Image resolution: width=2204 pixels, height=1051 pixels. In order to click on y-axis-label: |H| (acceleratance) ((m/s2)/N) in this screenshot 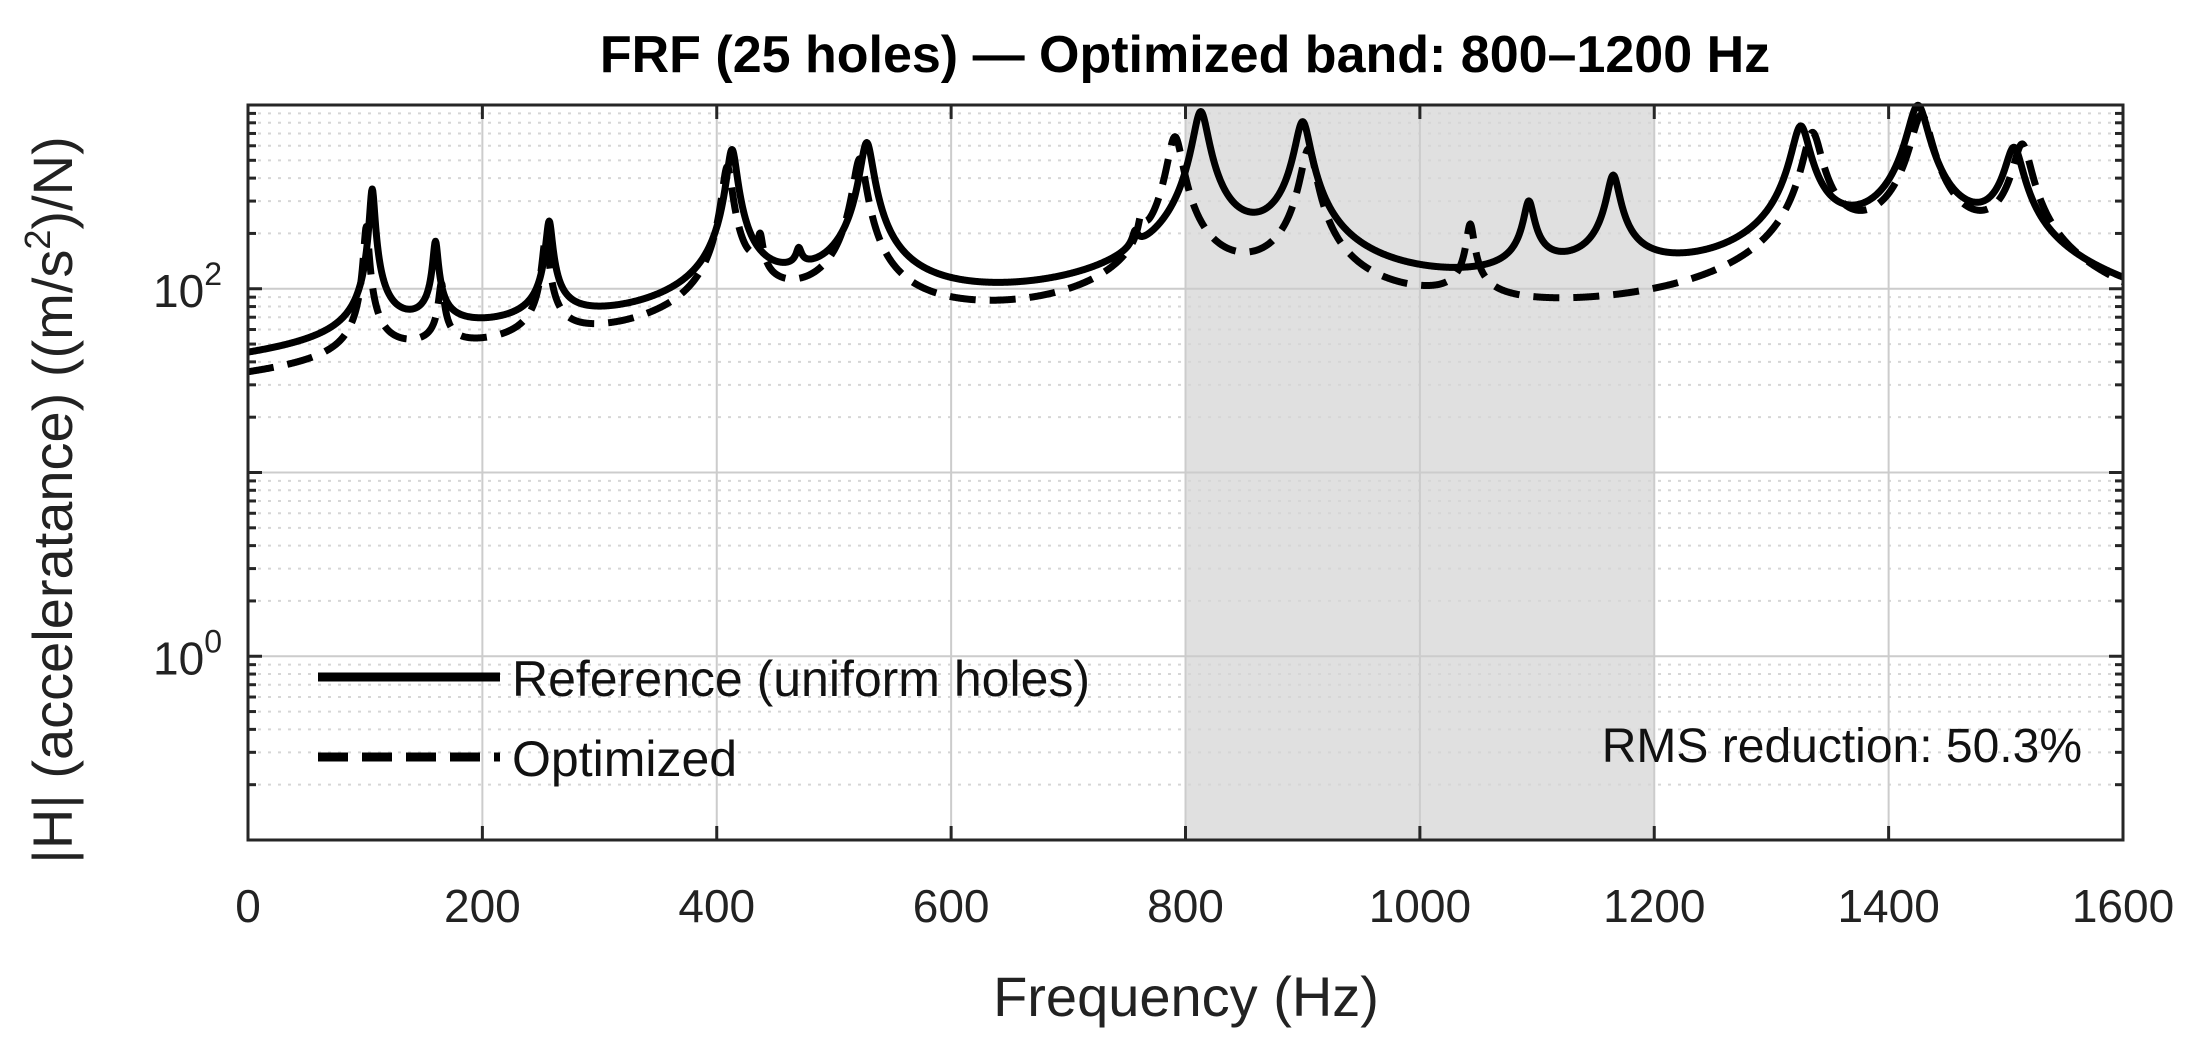, I will do `click(50, 499)`.